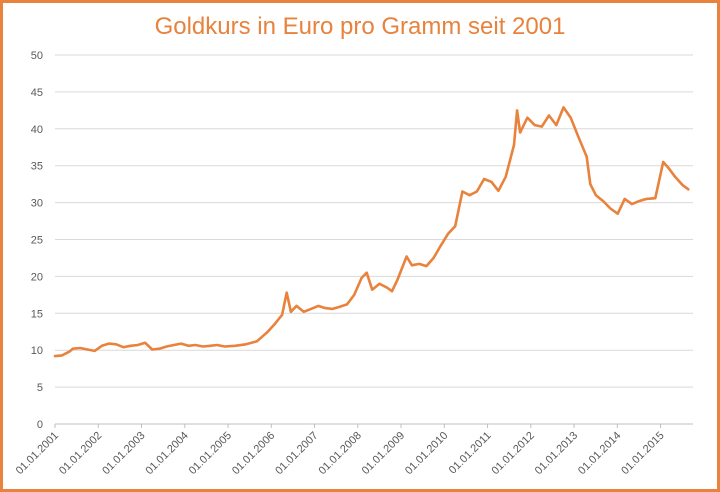  What do you see at coordinates (37, 56) in the screenshot?
I see `y-tick-label: 50` at bounding box center [37, 56].